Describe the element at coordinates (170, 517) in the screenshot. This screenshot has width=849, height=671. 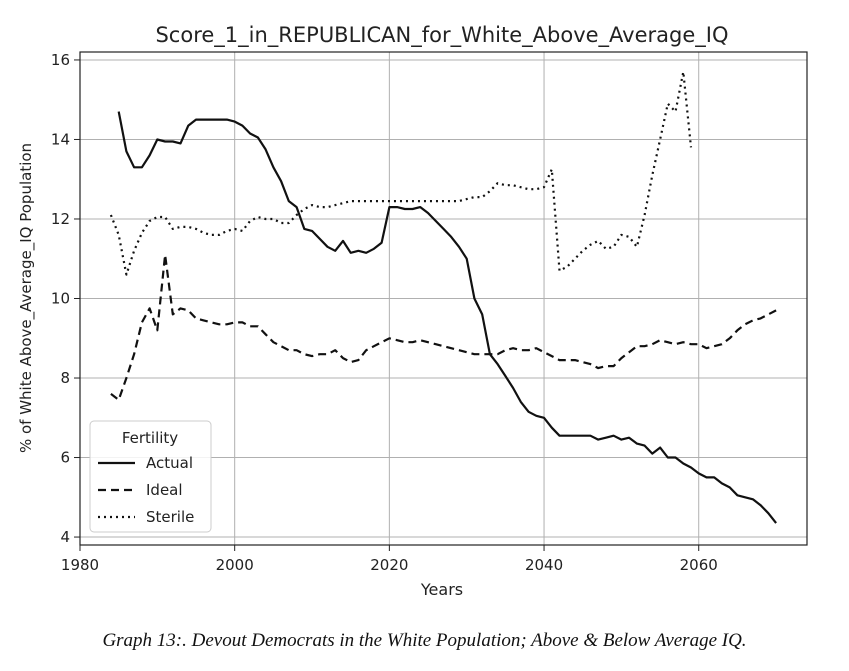
I see `legend-label-sterile: Sterile` at that location.